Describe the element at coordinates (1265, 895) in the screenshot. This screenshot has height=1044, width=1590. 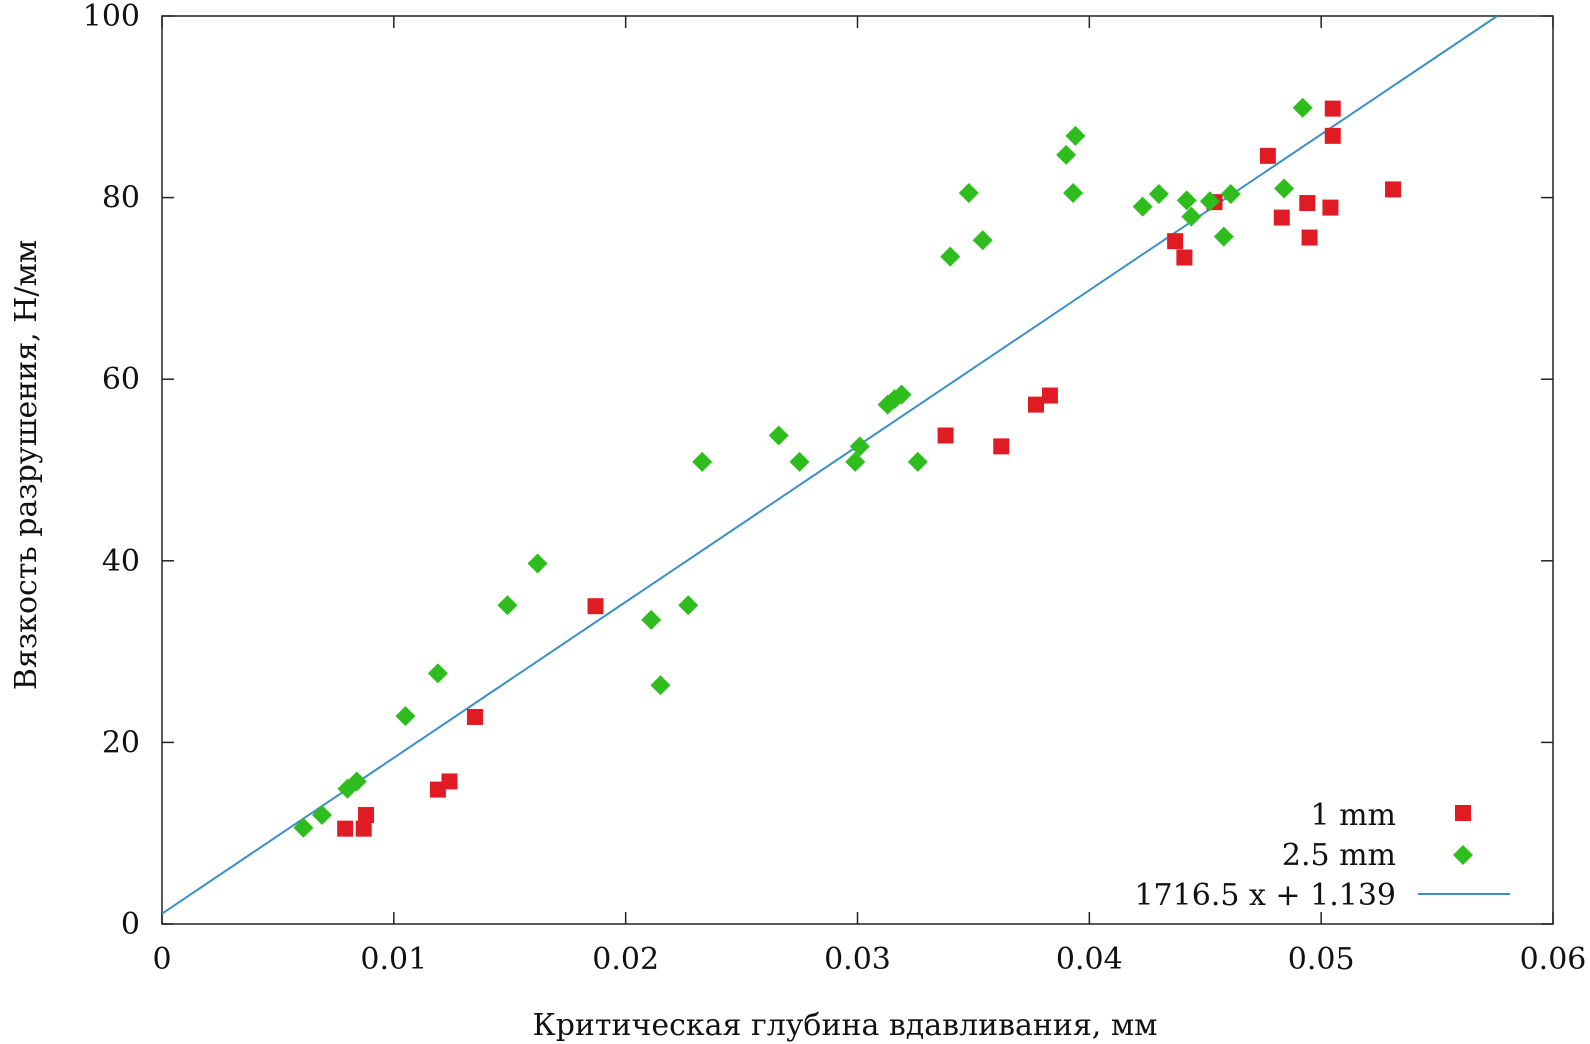
I see `legend-label-fit: 1716.5 x + 1.139` at that location.